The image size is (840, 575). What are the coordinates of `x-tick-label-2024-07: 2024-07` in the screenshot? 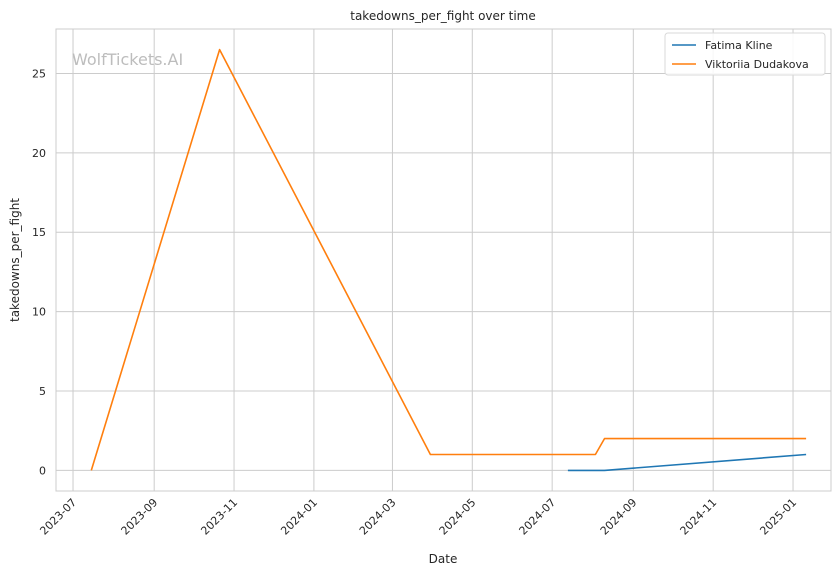 It's located at (538, 517).